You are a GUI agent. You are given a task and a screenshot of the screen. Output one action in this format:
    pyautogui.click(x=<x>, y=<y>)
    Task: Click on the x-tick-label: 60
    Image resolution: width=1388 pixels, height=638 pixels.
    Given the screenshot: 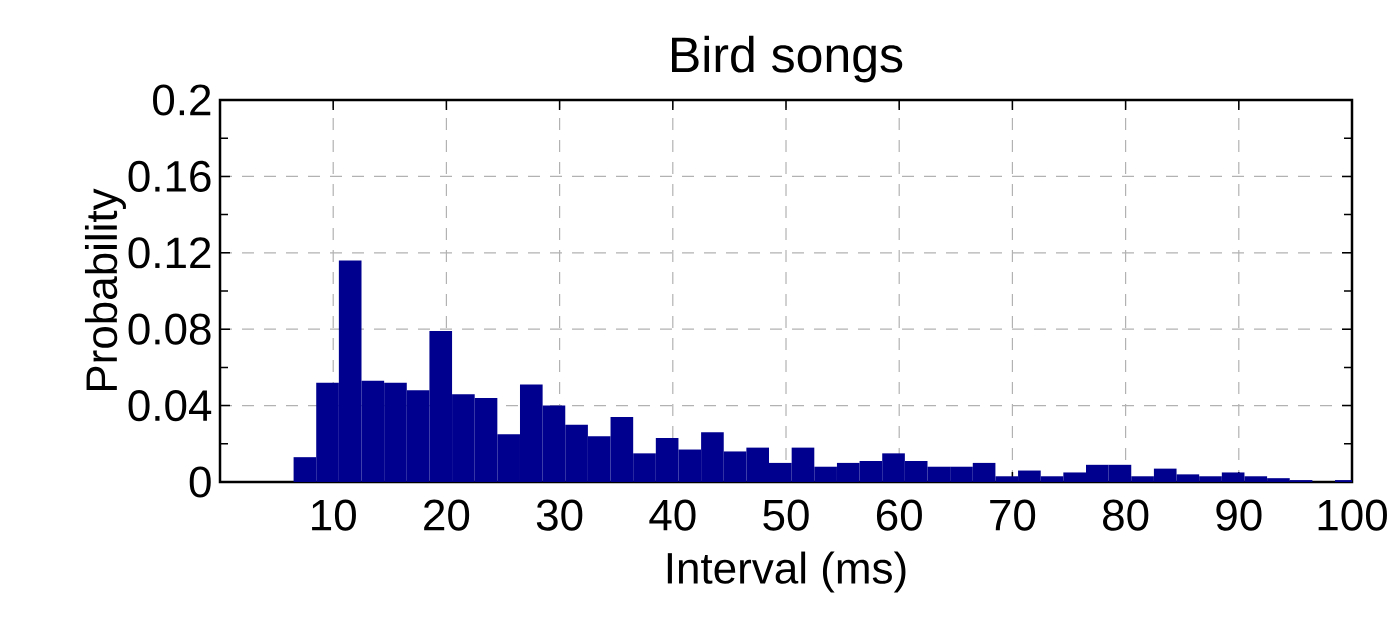 What is the action you would take?
    pyautogui.click(x=899, y=515)
    